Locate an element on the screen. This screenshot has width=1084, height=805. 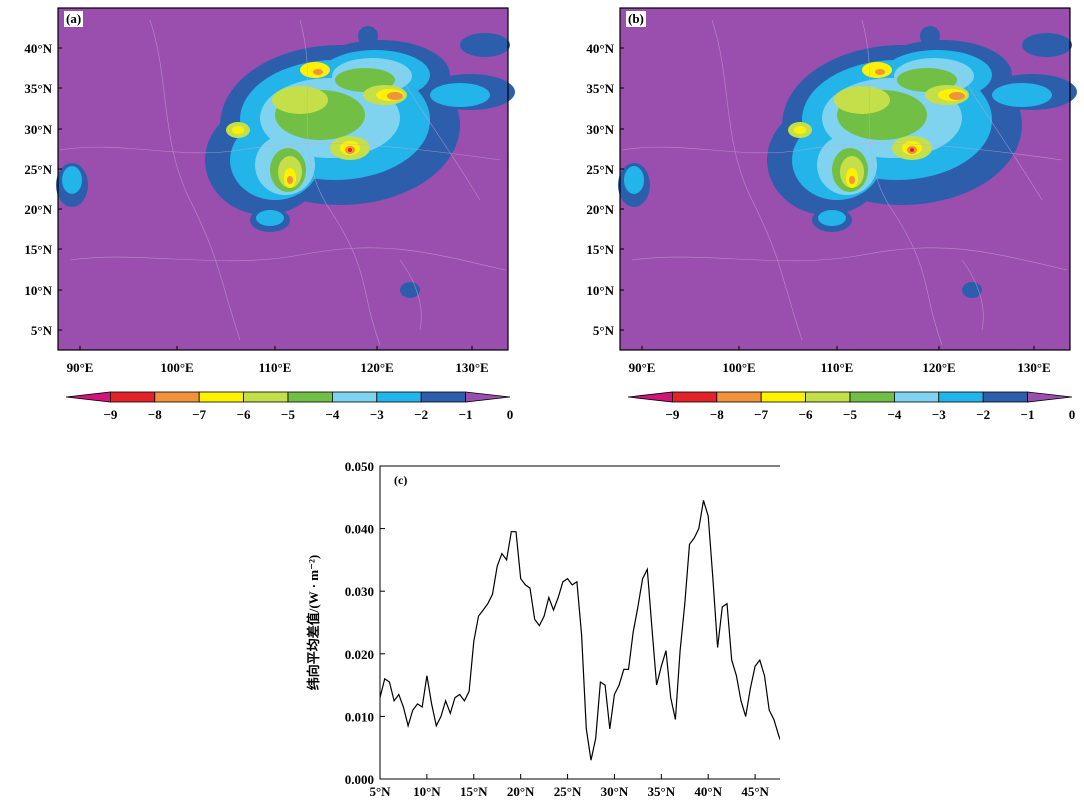
colorbar-tick-label: −6 is located at coordinates (244, 414).